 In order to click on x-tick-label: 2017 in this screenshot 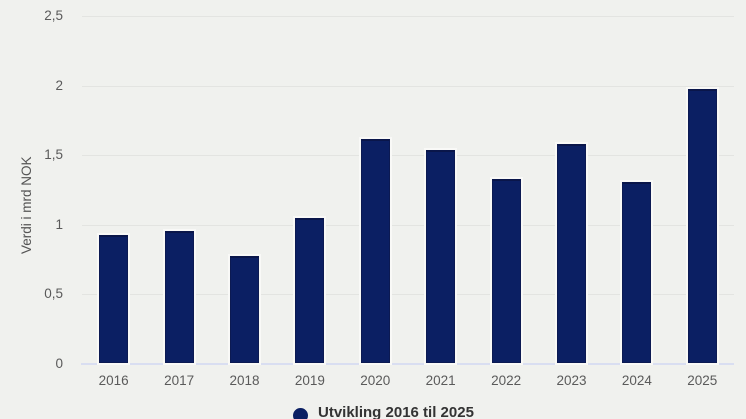, I will do `click(179, 380)`.